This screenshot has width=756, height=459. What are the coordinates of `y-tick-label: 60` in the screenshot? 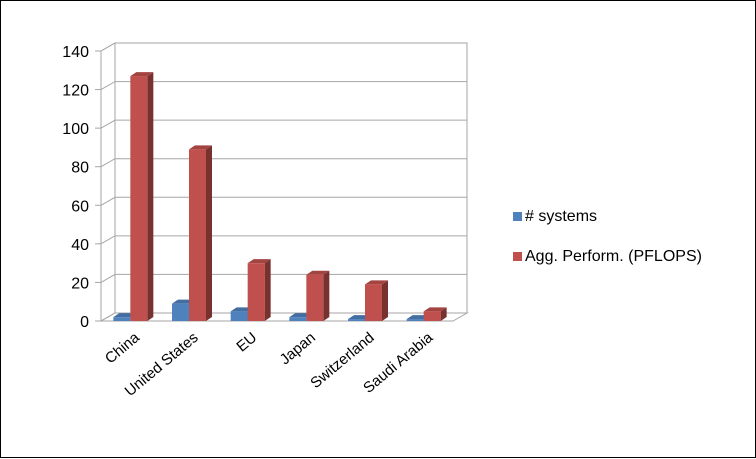 It's located at (80, 206).